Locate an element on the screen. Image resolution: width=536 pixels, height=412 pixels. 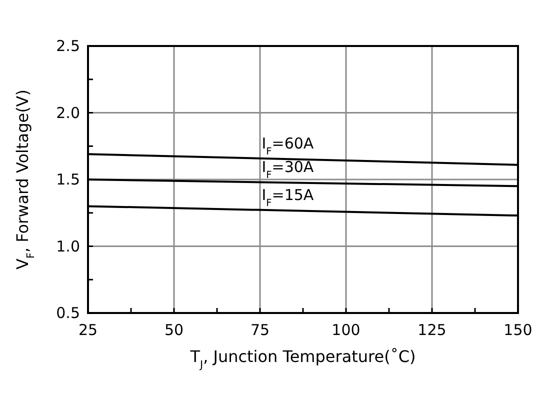
x-tick-label: 125 is located at coordinates (432, 330).